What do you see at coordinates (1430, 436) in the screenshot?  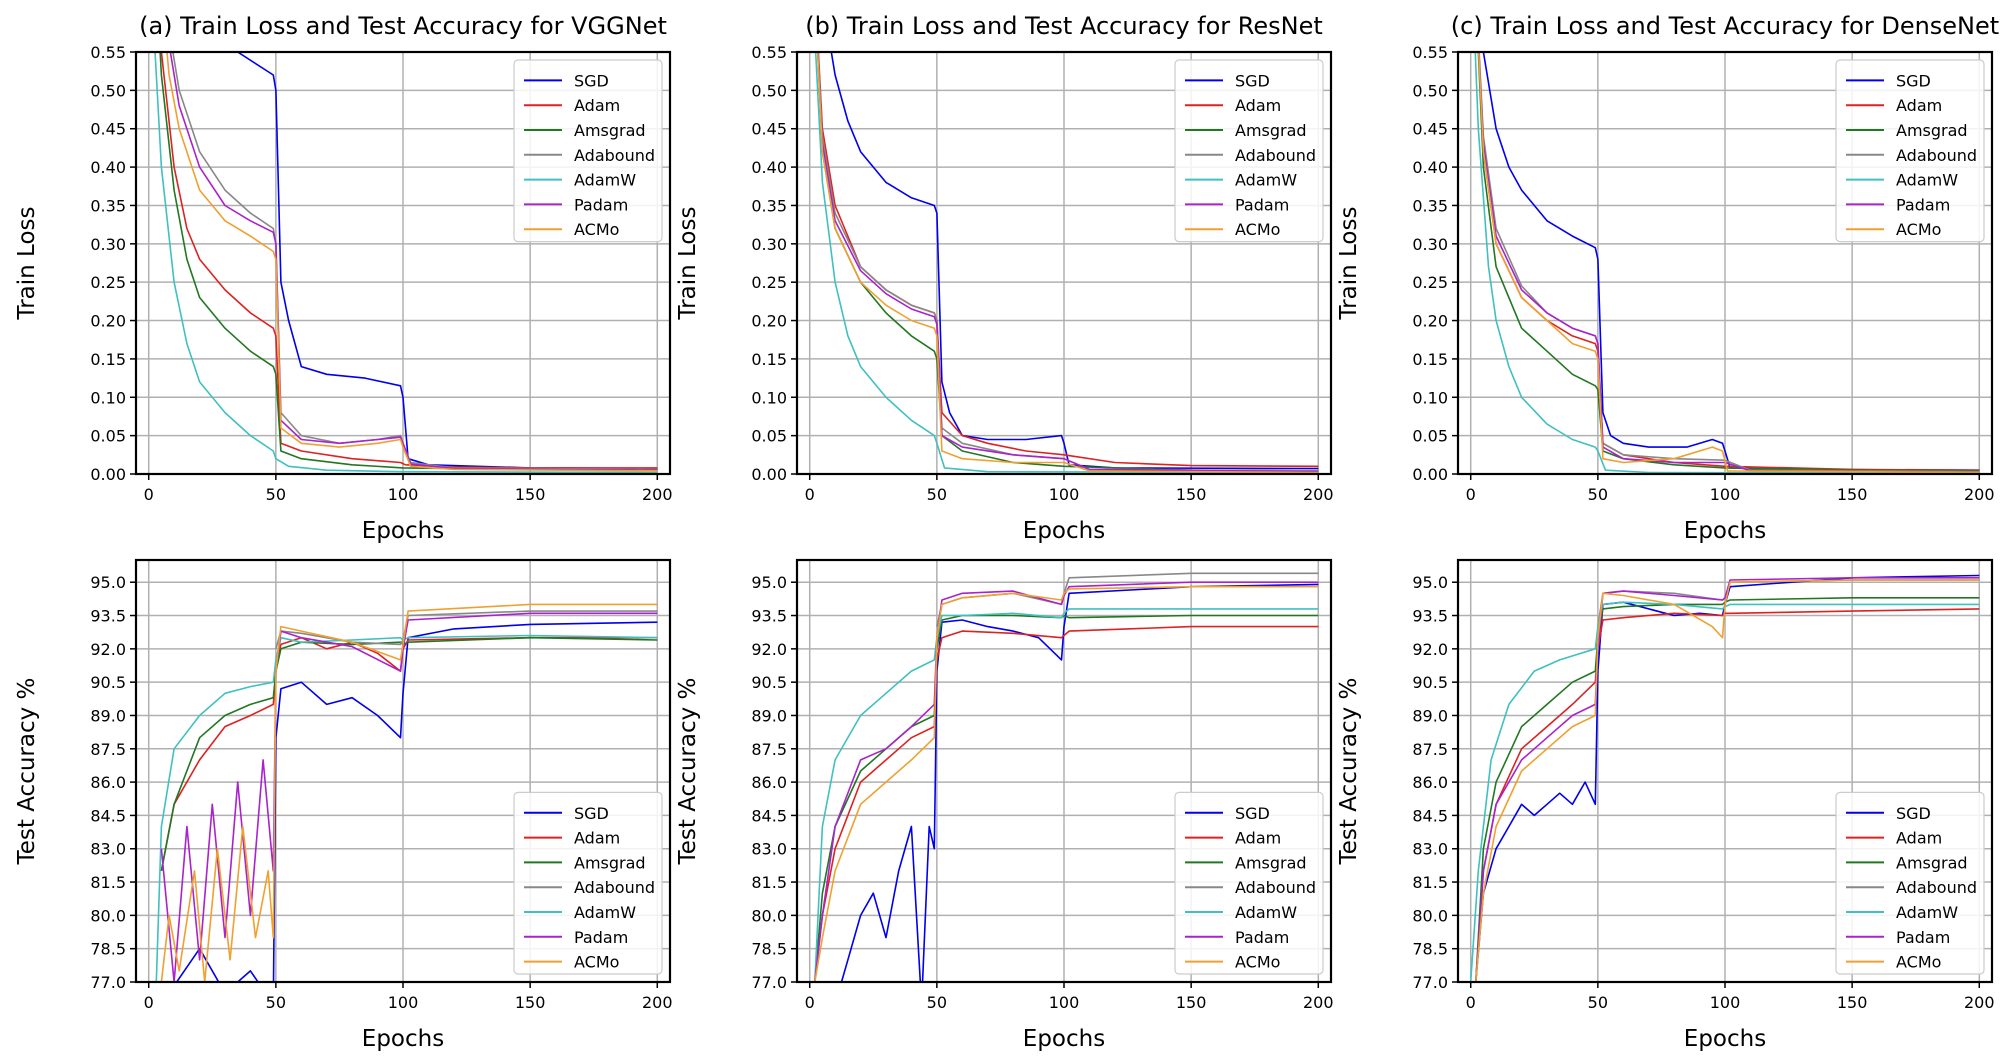 I see `y-tick-label: 0.05` at bounding box center [1430, 436].